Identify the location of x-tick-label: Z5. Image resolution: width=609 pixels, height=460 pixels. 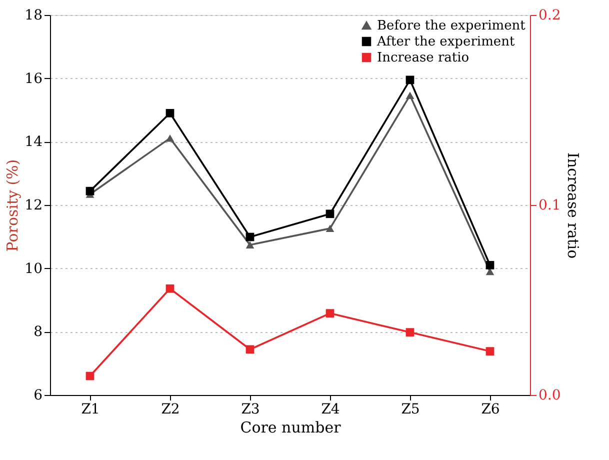
(410, 410).